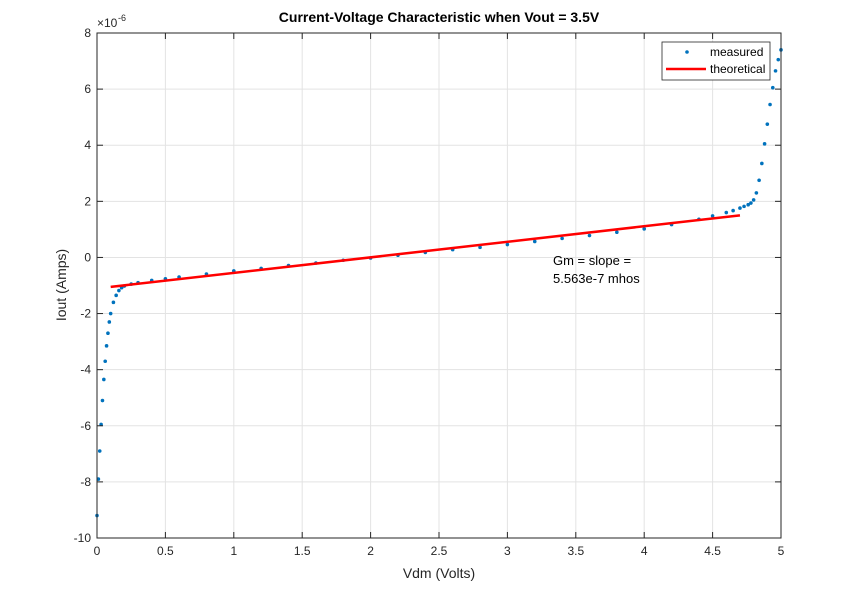 This screenshot has width=845, height=591. I want to click on annotation-line-1: Gm = slope =, so click(592, 260).